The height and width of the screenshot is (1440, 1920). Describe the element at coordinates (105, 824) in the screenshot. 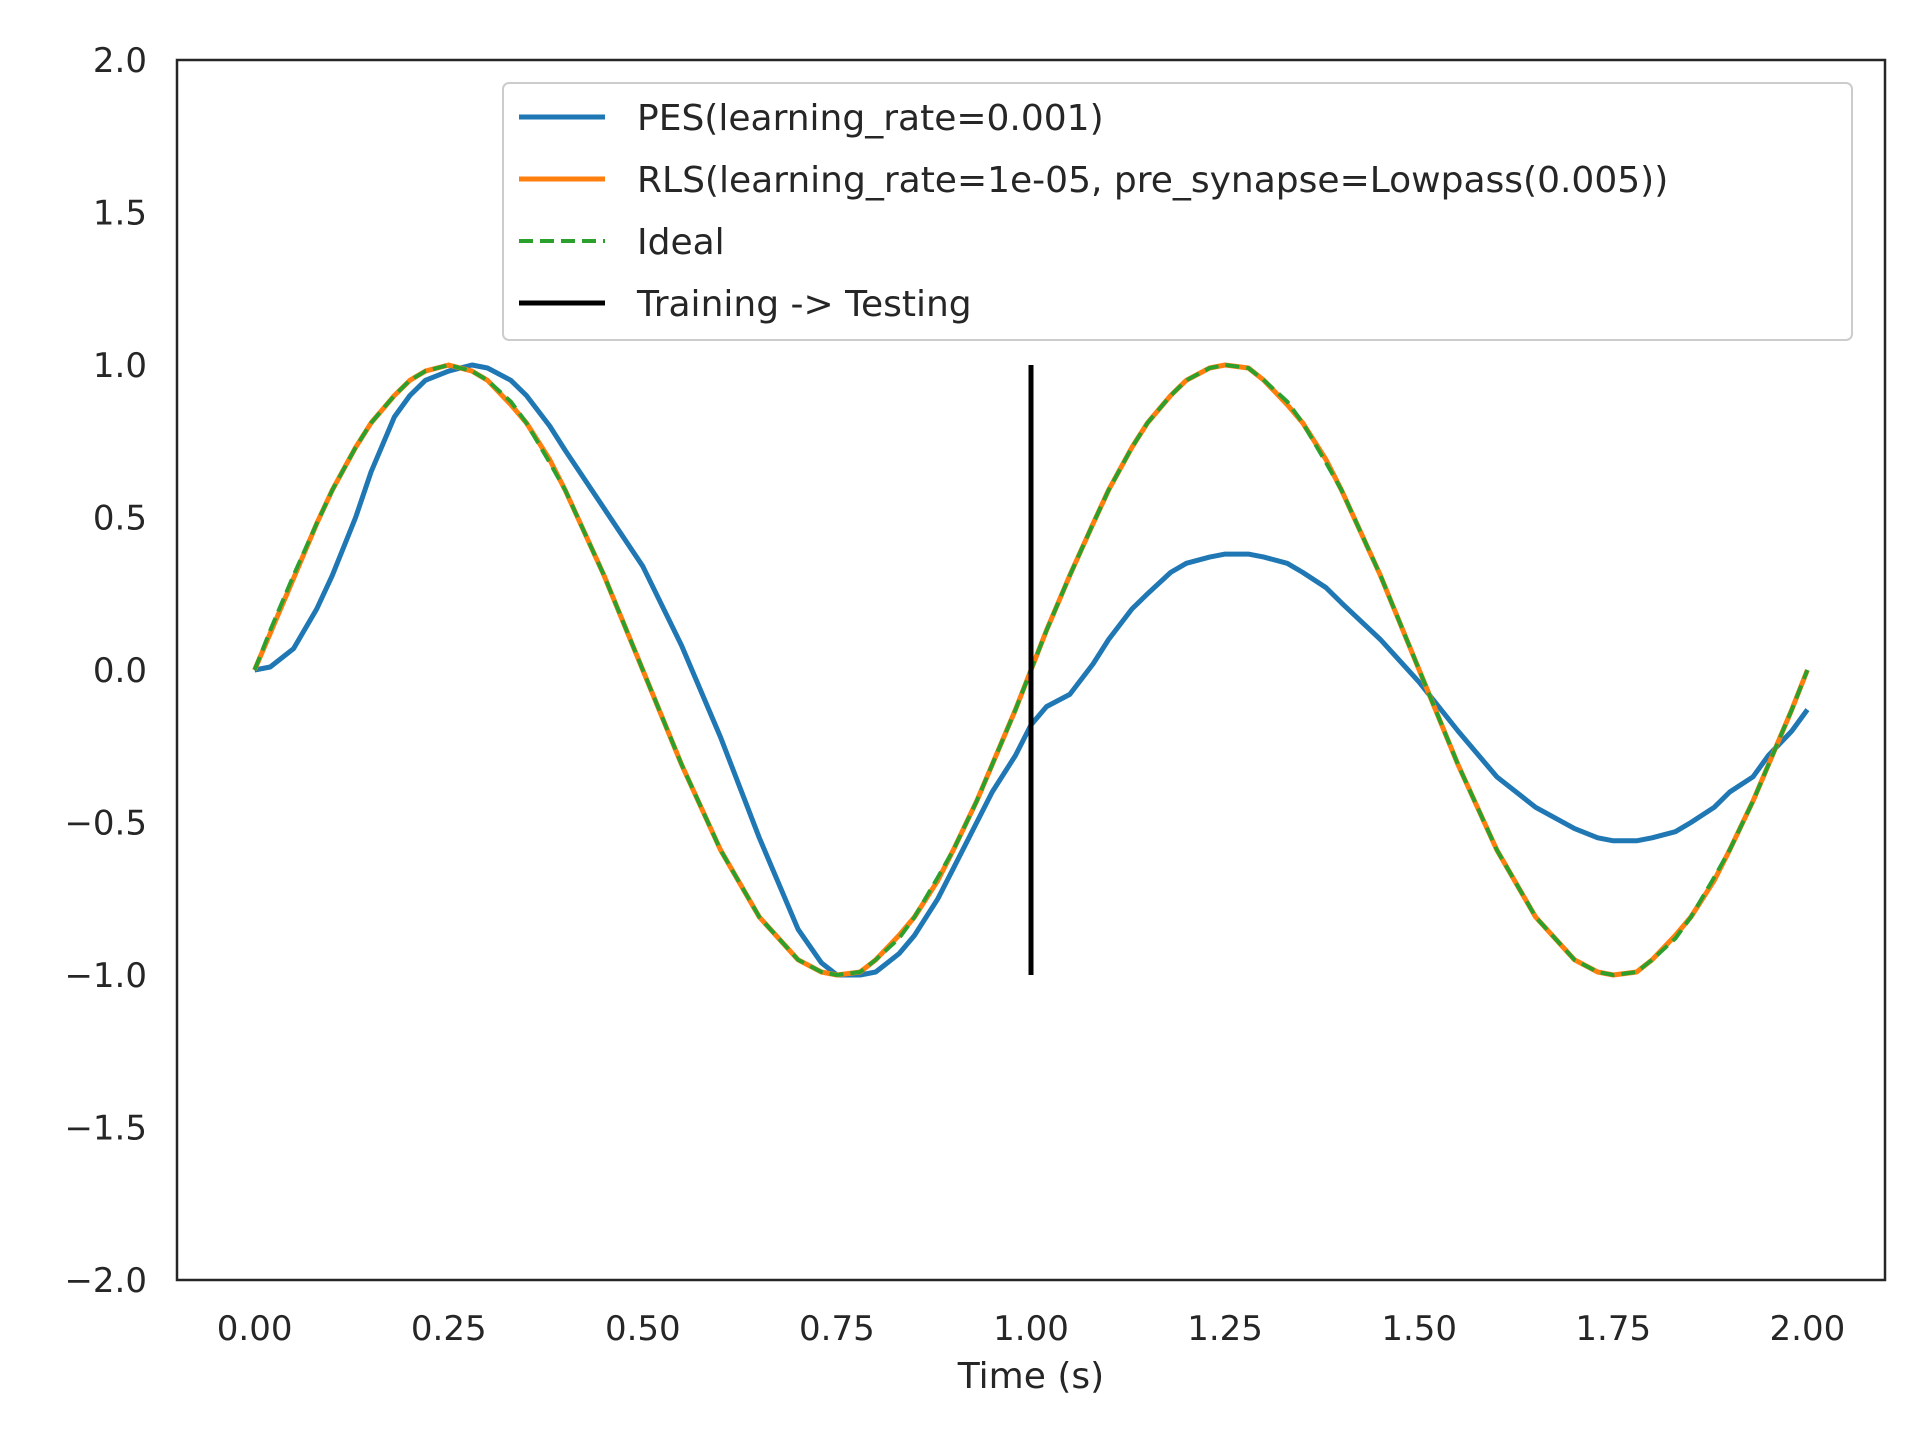

I see `y-tick-label: −0.5` at that location.